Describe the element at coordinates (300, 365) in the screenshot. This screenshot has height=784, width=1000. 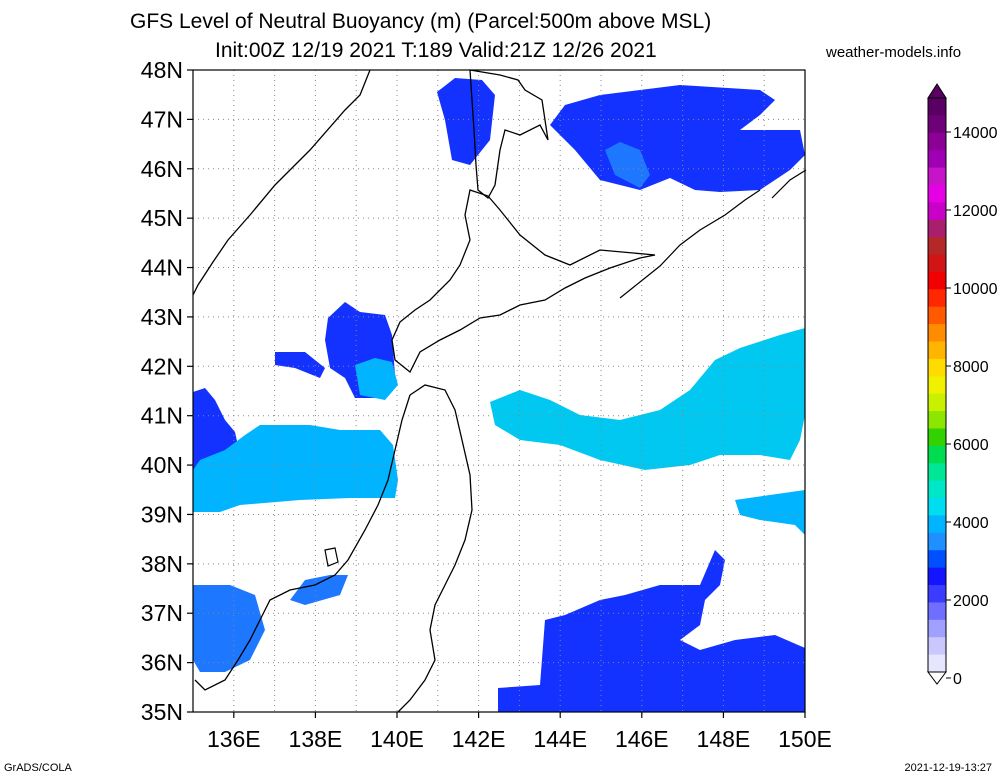
I see `blob-japan-sea-small` at that location.